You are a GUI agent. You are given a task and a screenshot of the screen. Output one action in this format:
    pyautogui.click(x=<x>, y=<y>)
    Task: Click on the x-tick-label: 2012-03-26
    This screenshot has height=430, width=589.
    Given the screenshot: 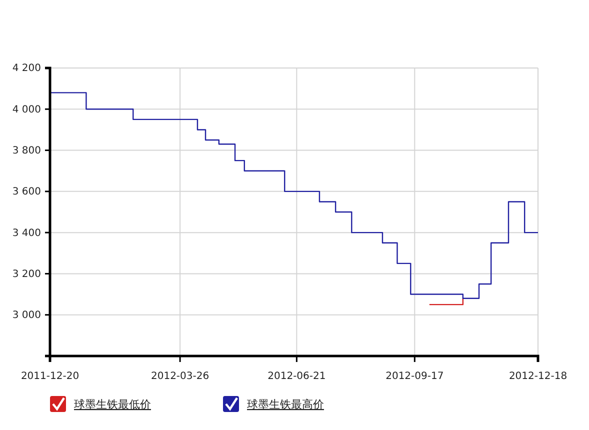 What is the action you would take?
    pyautogui.click(x=180, y=376)
    